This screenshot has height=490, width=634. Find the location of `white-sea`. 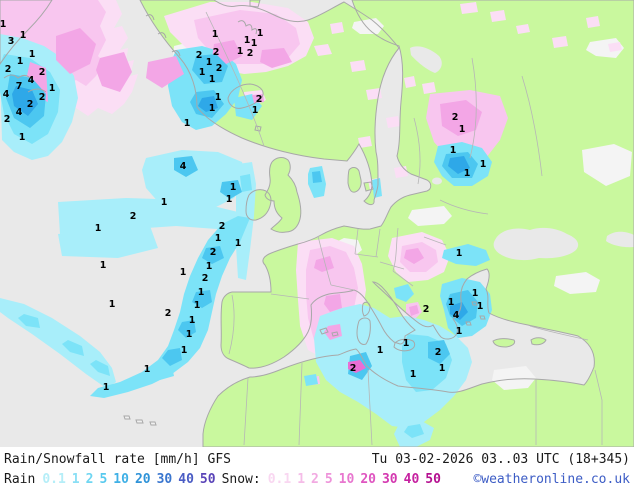

white-sea is located at coordinates (426, 59).